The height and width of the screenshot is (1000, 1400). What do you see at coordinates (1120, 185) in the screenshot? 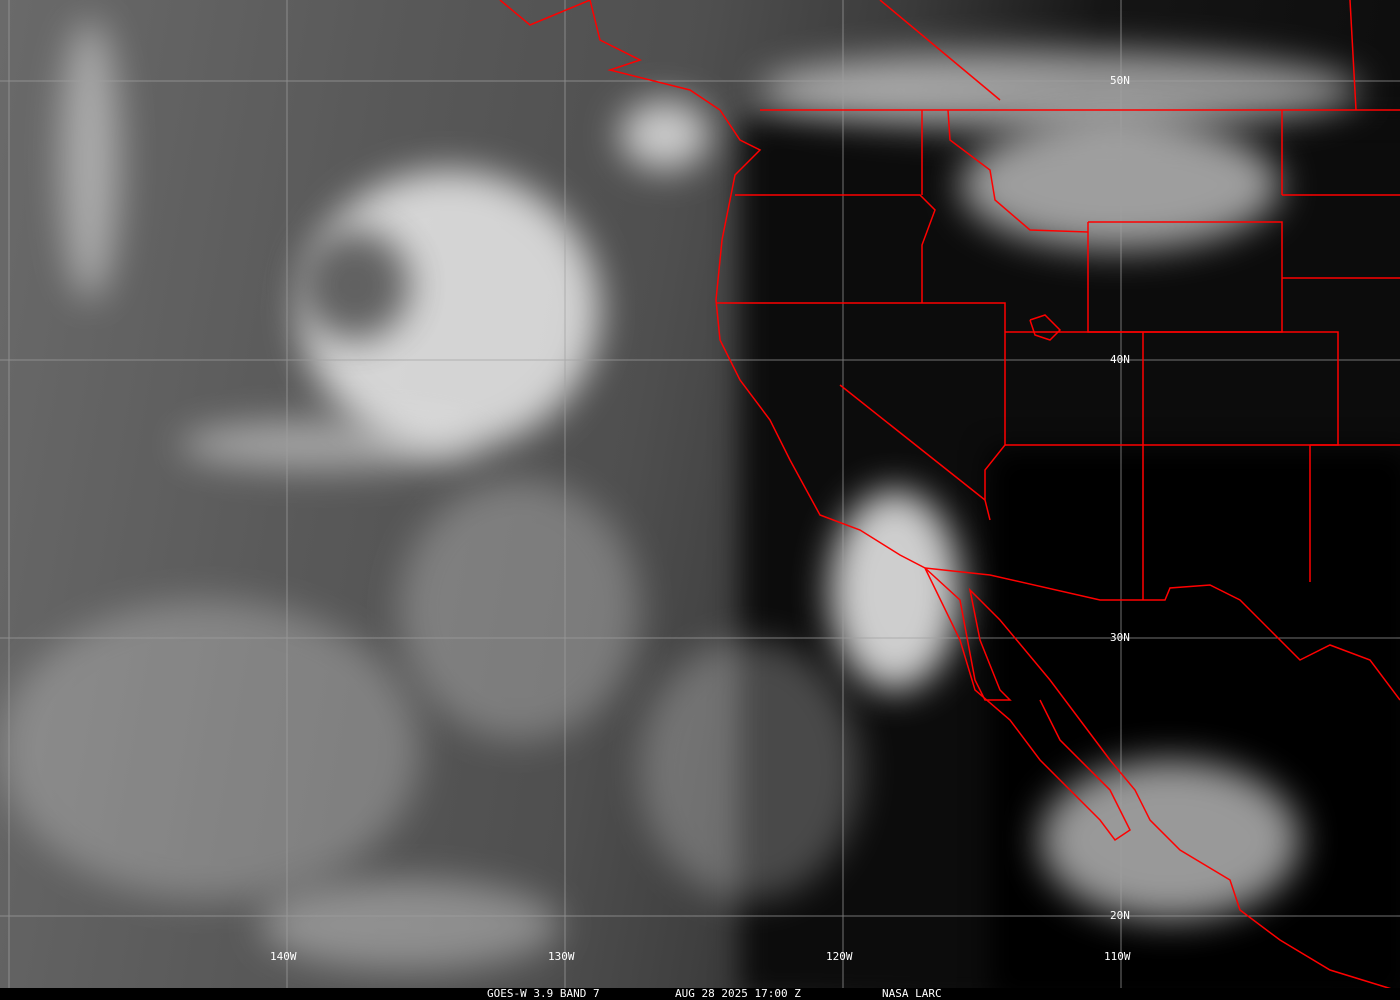
I see `cloud-rockies` at bounding box center [1120, 185].